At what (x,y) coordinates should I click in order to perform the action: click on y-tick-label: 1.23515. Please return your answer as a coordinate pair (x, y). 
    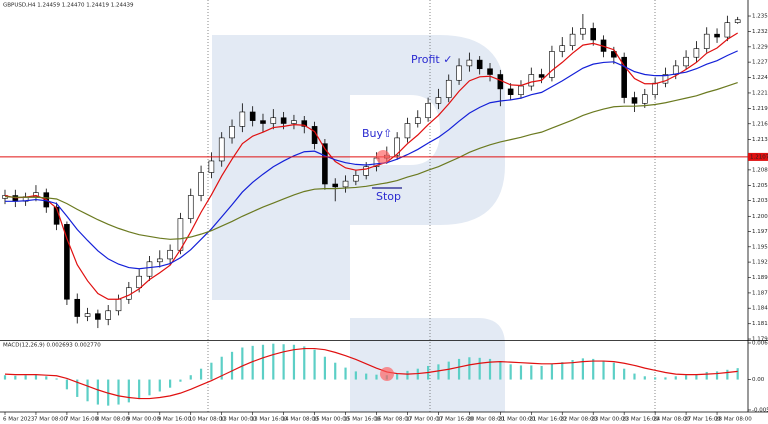
    Looking at the image, I should click on (760, 17).